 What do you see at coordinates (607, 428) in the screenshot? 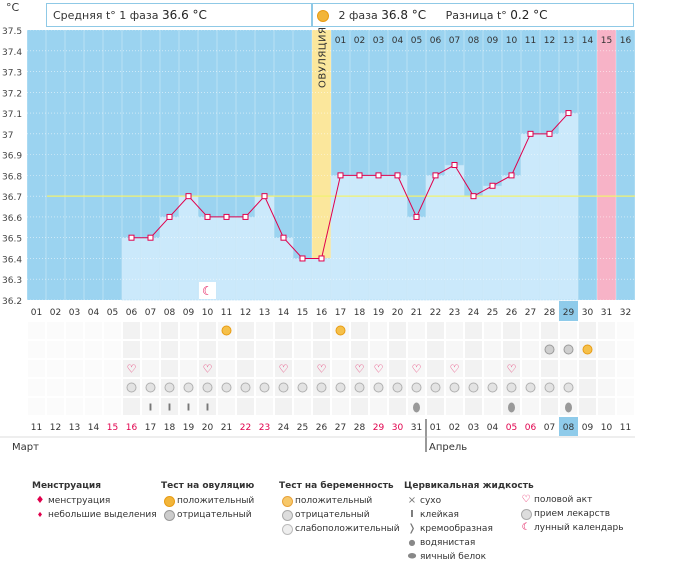
I see `date-label: 10` at bounding box center [607, 428].